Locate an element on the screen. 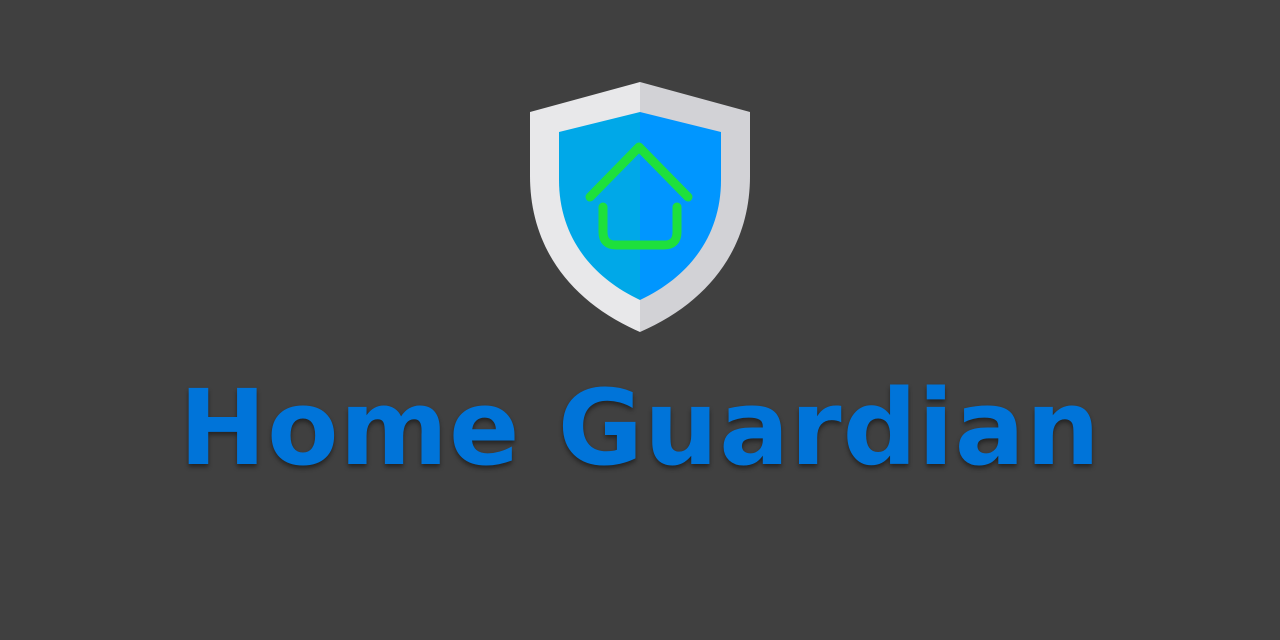 The height and width of the screenshot is (640, 1280). shield-home-icon is located at coordinates (640, 207).